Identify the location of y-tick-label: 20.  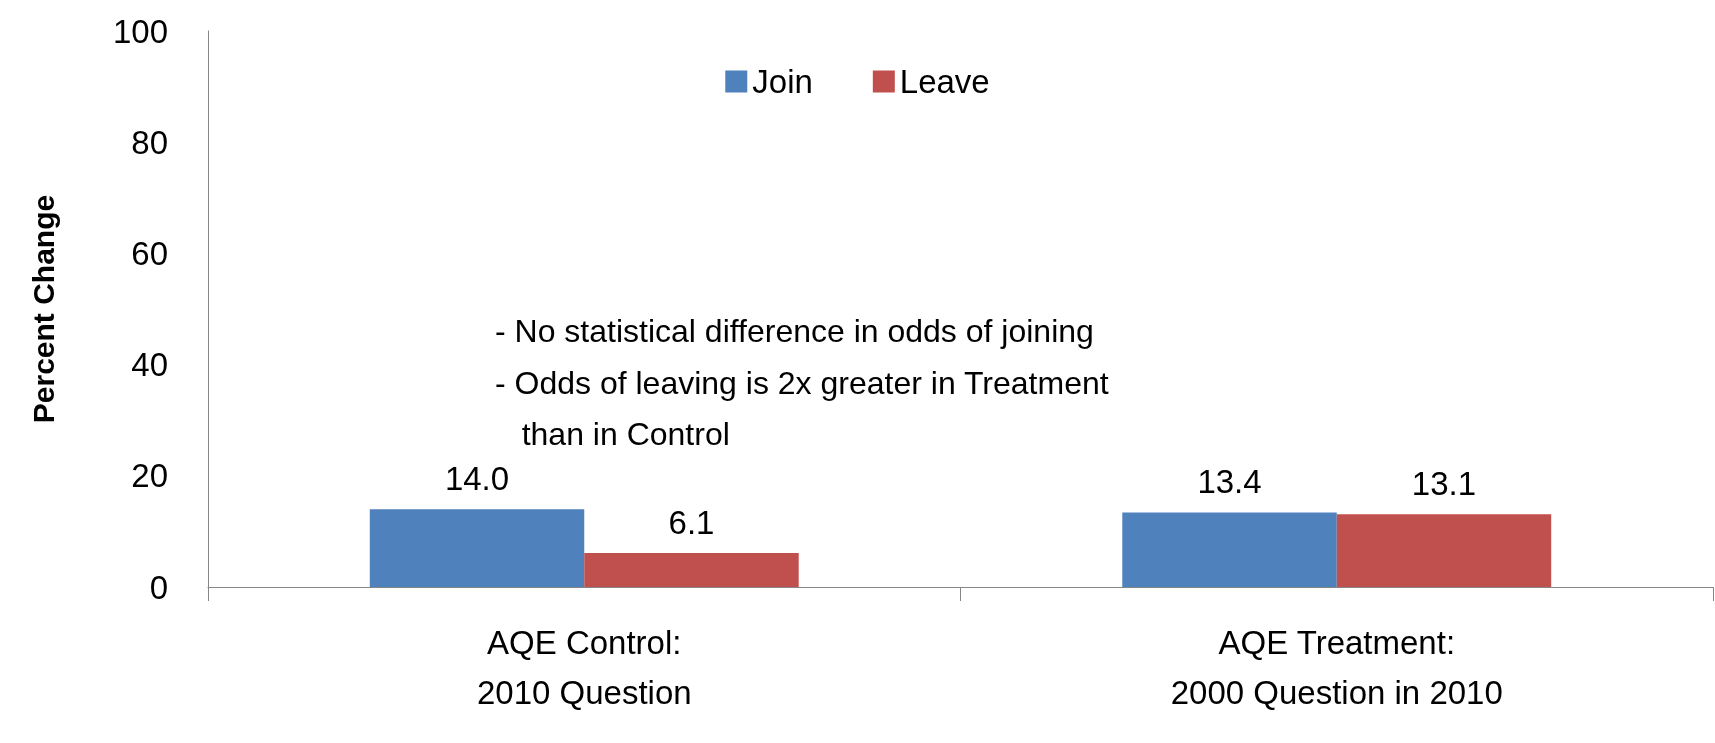
(149, 476).